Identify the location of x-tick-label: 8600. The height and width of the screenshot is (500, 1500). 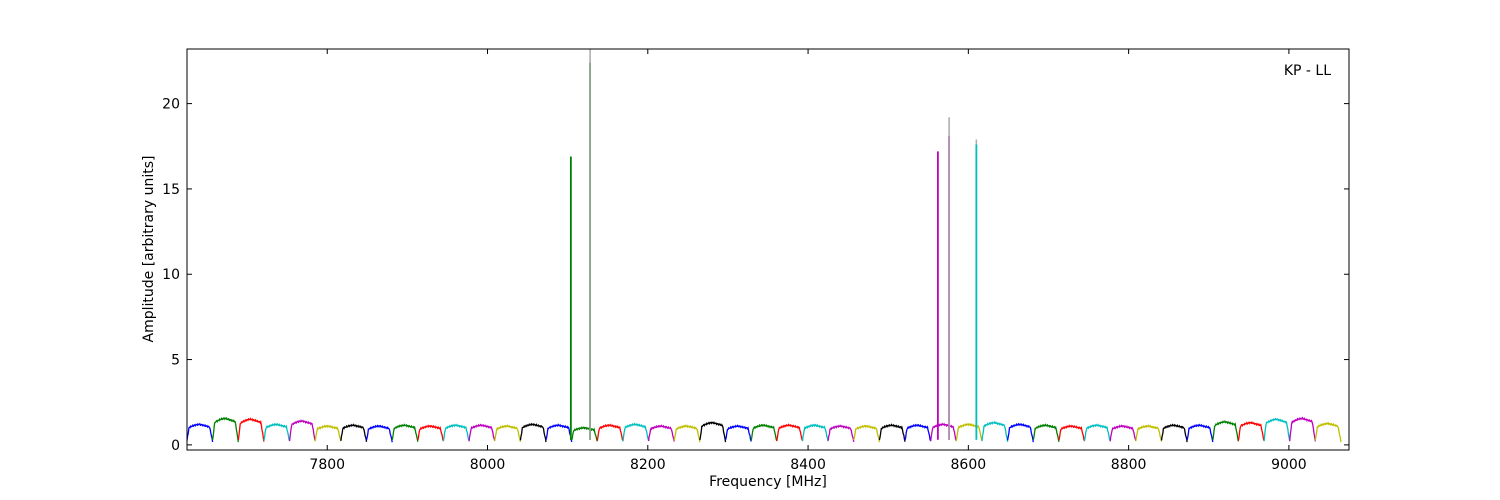
(969, 465).